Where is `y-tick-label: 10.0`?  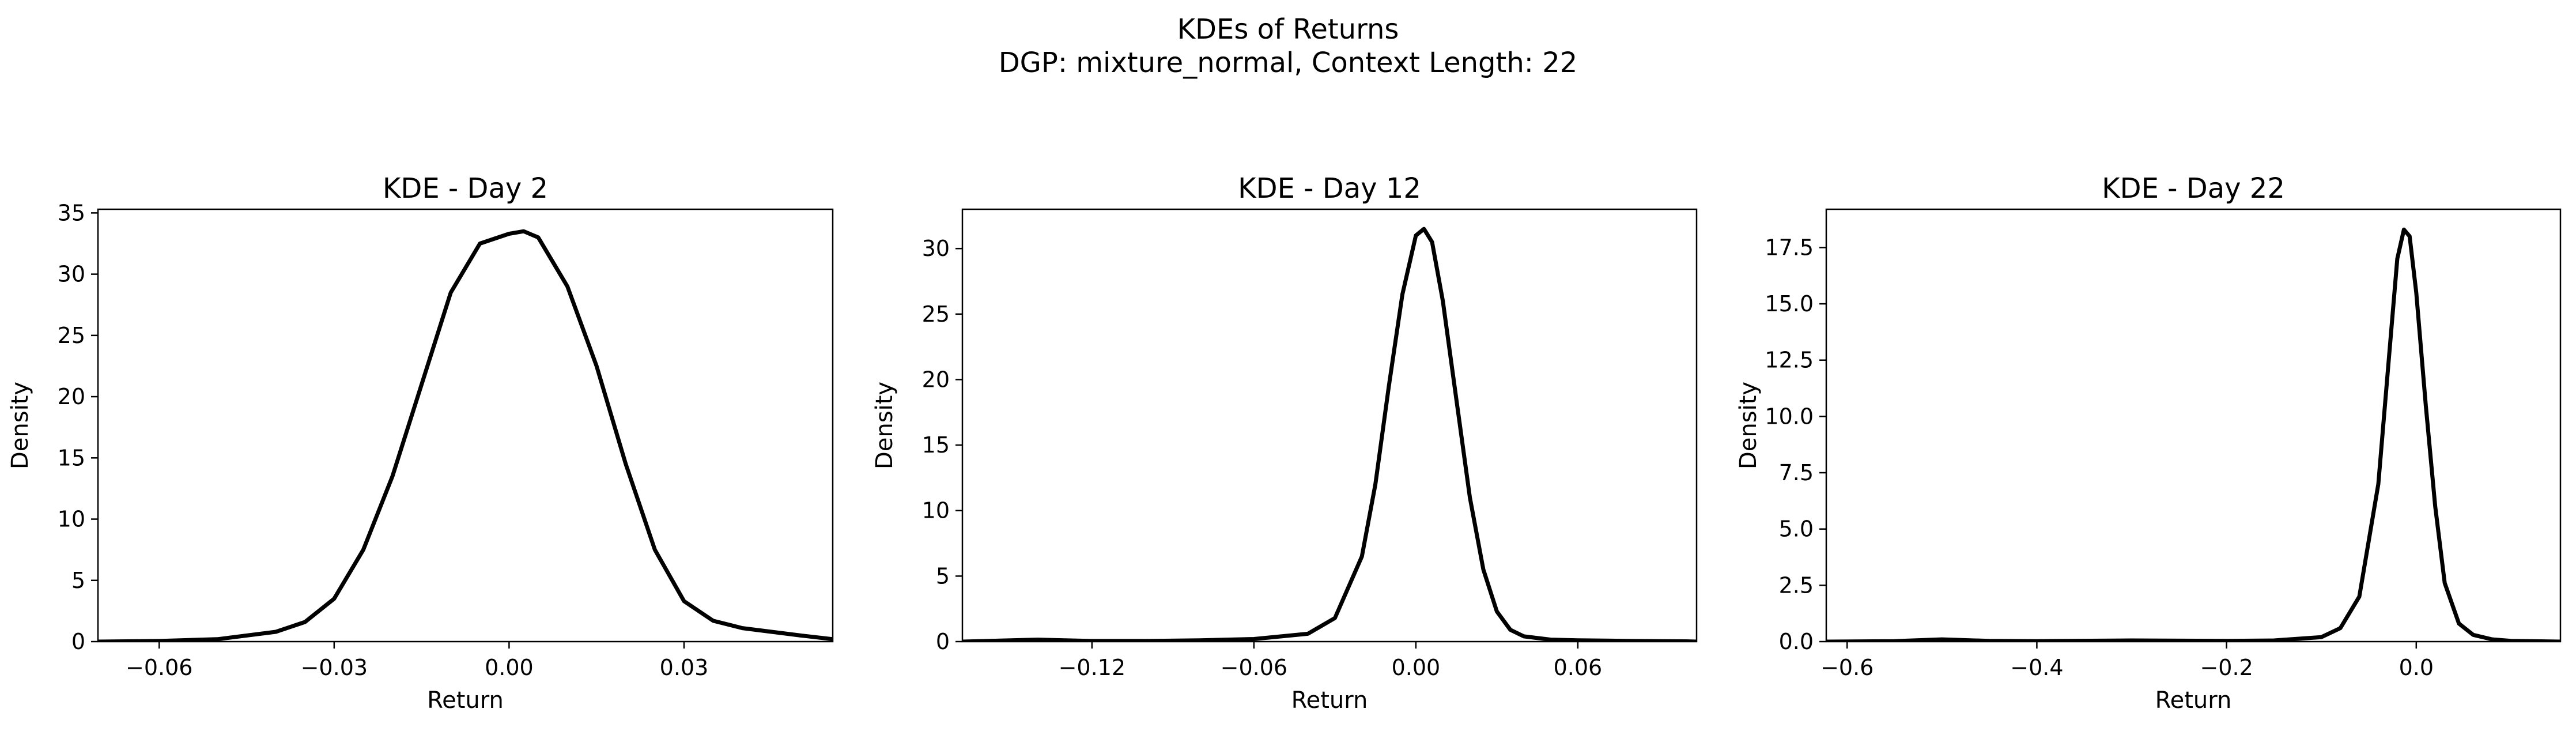 y-tick-label: 10.0 is located at coordinates (1789, 416).